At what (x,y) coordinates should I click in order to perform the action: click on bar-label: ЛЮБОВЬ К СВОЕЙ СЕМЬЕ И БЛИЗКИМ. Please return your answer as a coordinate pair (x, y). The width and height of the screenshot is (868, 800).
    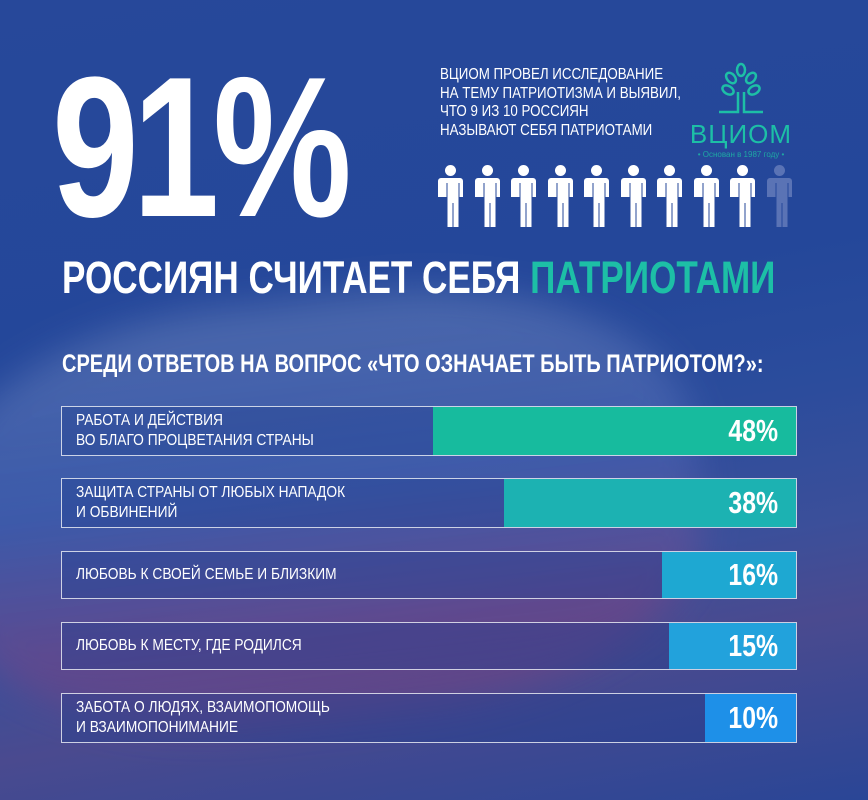
    Looking at the image, I should click on (206, 575).